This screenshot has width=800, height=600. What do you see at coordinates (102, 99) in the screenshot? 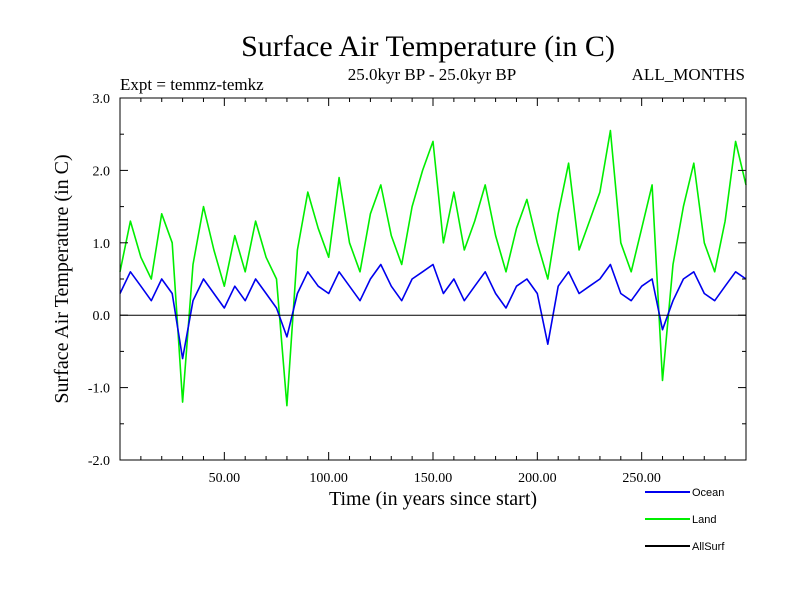
I see `y-tick-label: 3.0` at bounding box center [102, 99].